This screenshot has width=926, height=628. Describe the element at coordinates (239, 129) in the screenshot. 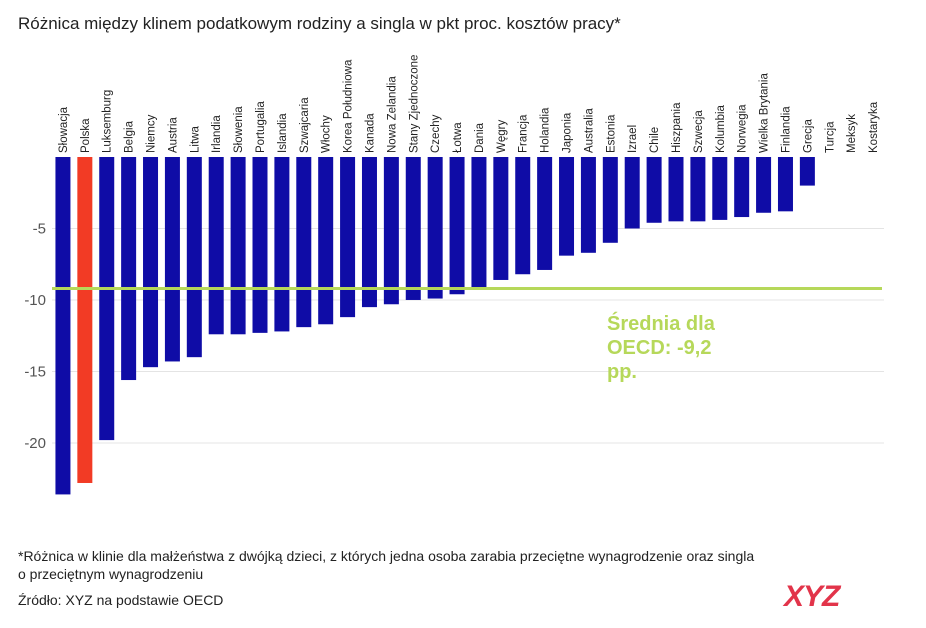

I see `x-tick-label: Słowenia` at that location.